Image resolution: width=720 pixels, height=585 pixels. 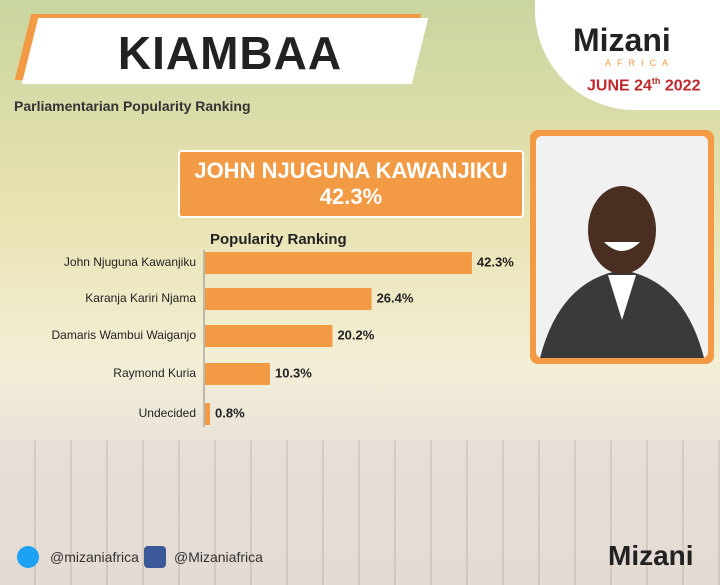 I want to click on value-label: 26.4%, so click(x=395, y=297).